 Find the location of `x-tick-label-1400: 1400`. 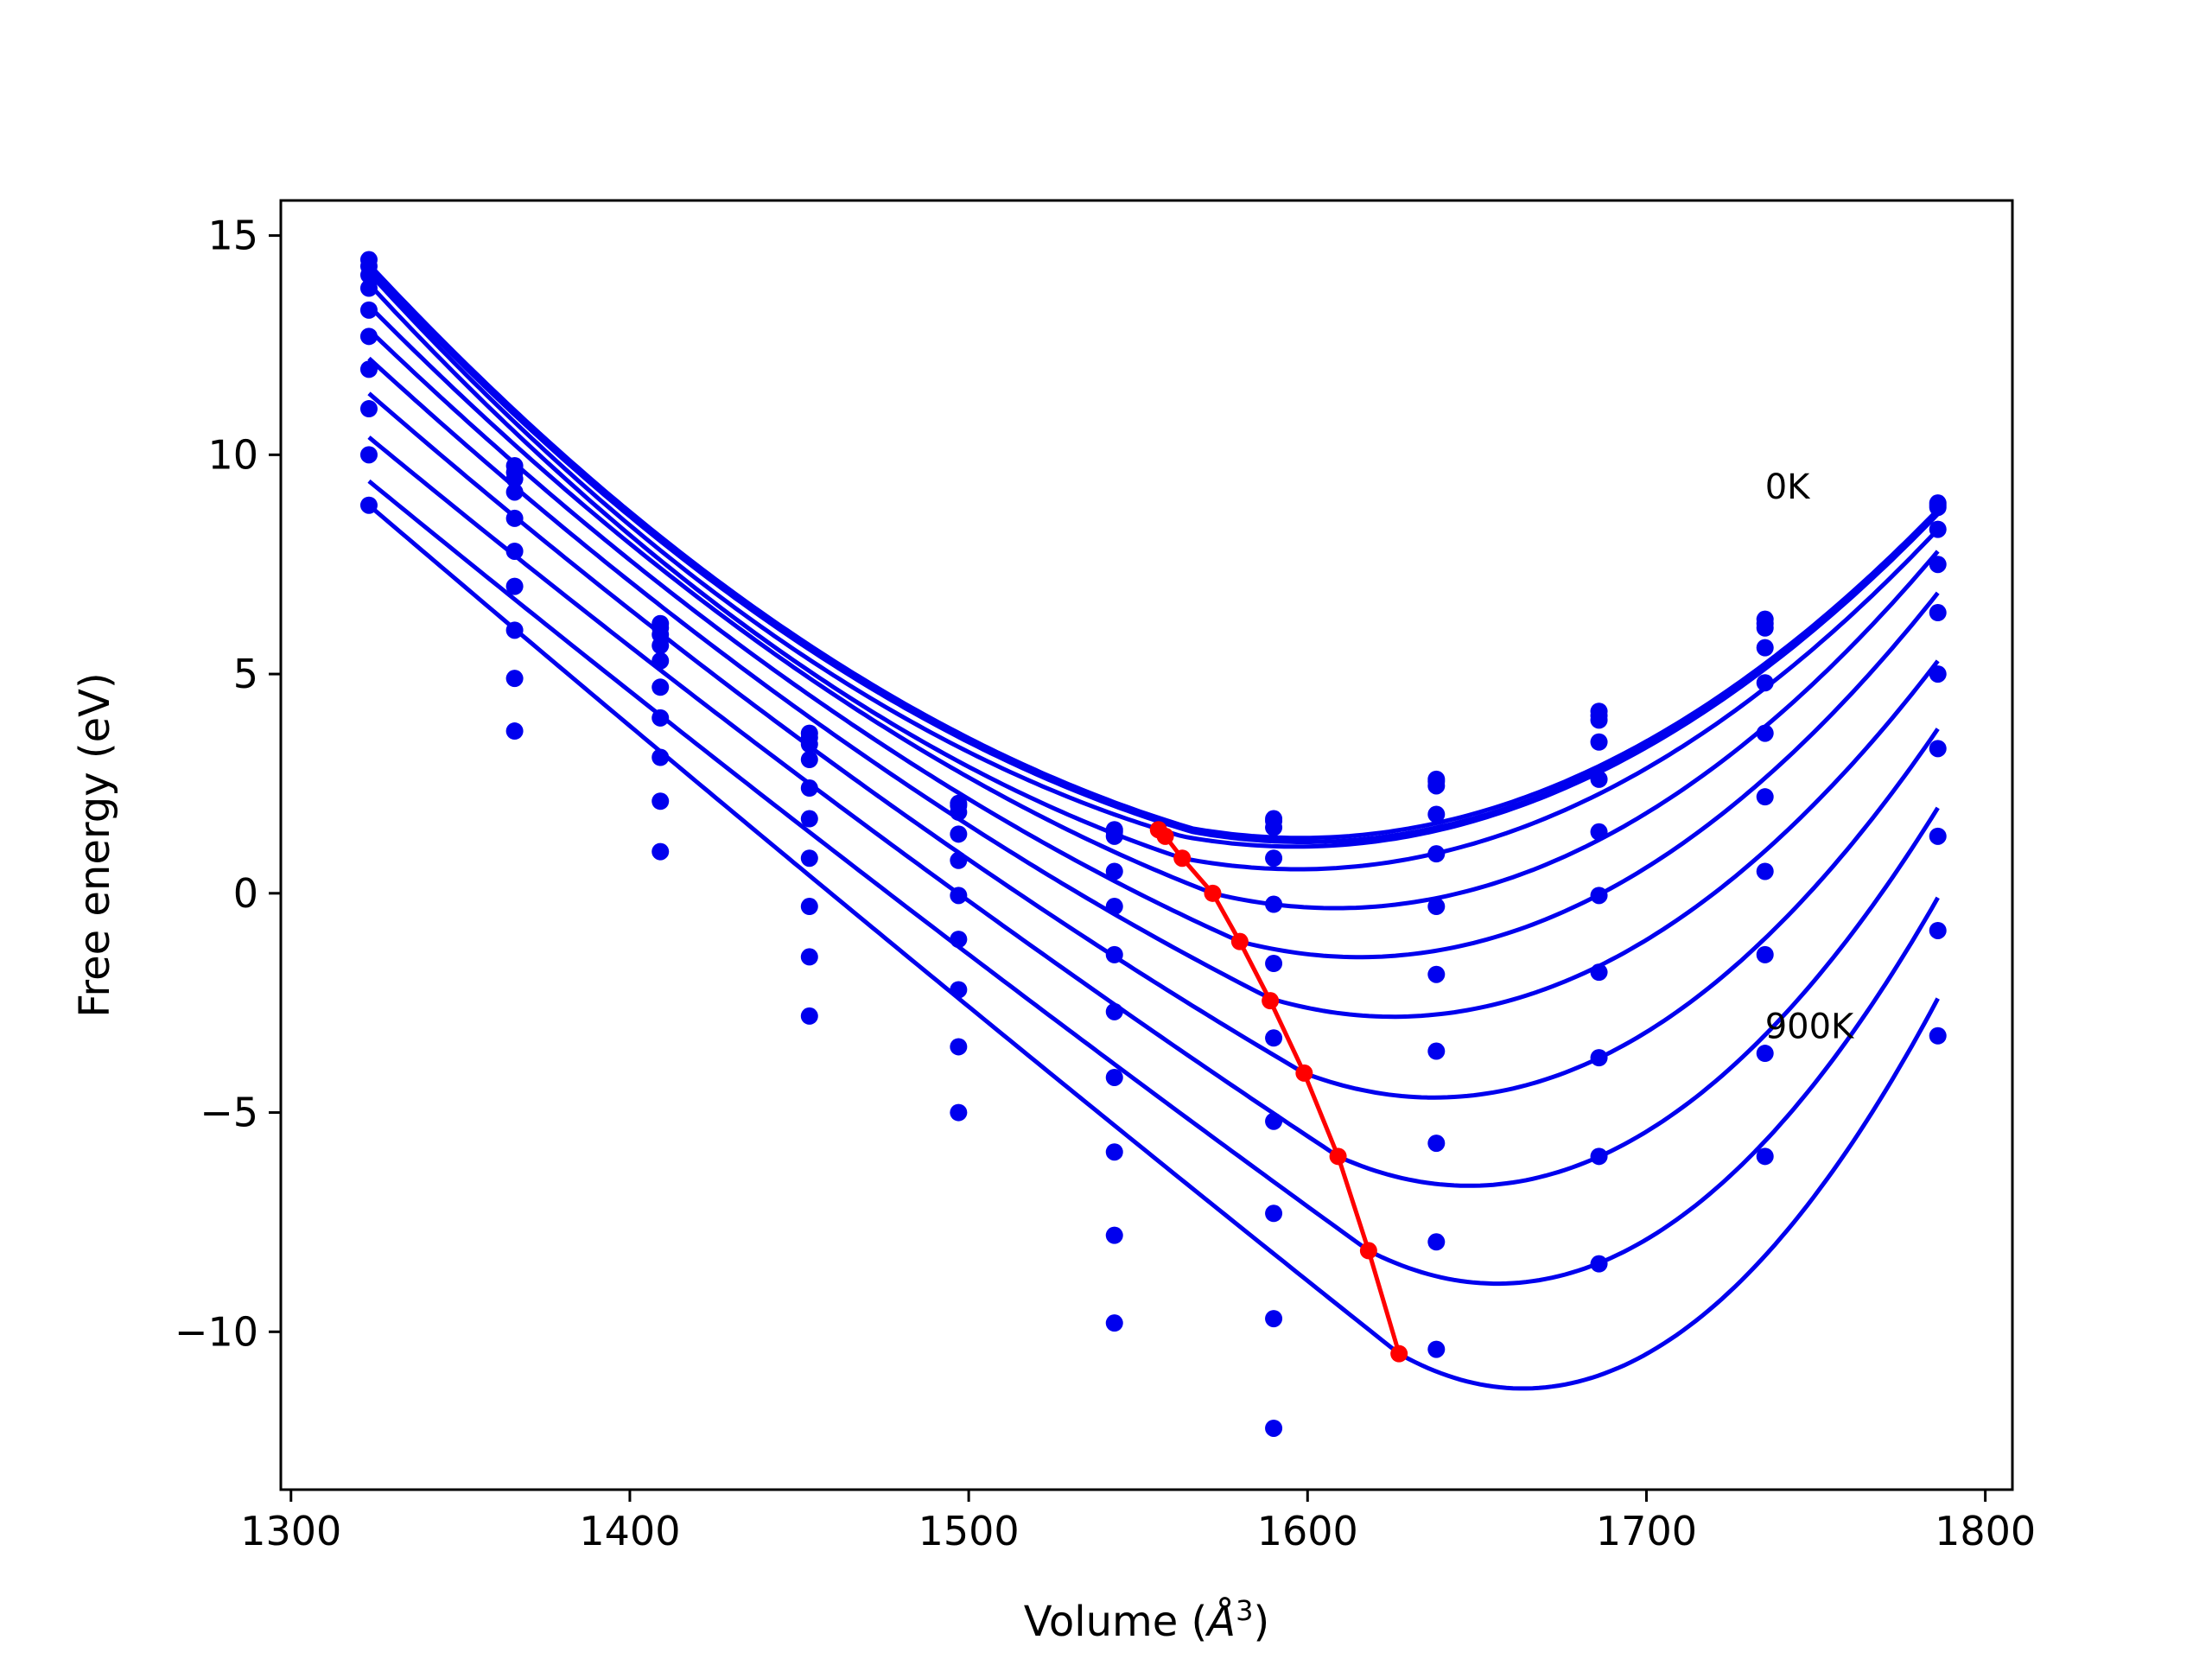

x-tick-label-1400: 1400 is located at coordinates (629, 1531).